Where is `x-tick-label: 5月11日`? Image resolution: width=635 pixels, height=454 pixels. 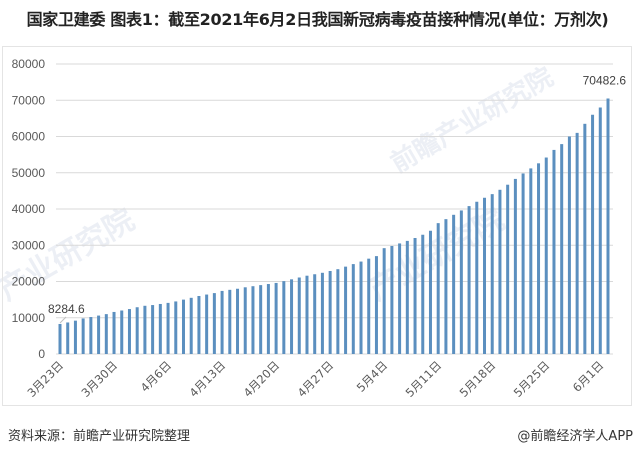 x-tick-label: 5月11日 is located at coordinates (424, 379).